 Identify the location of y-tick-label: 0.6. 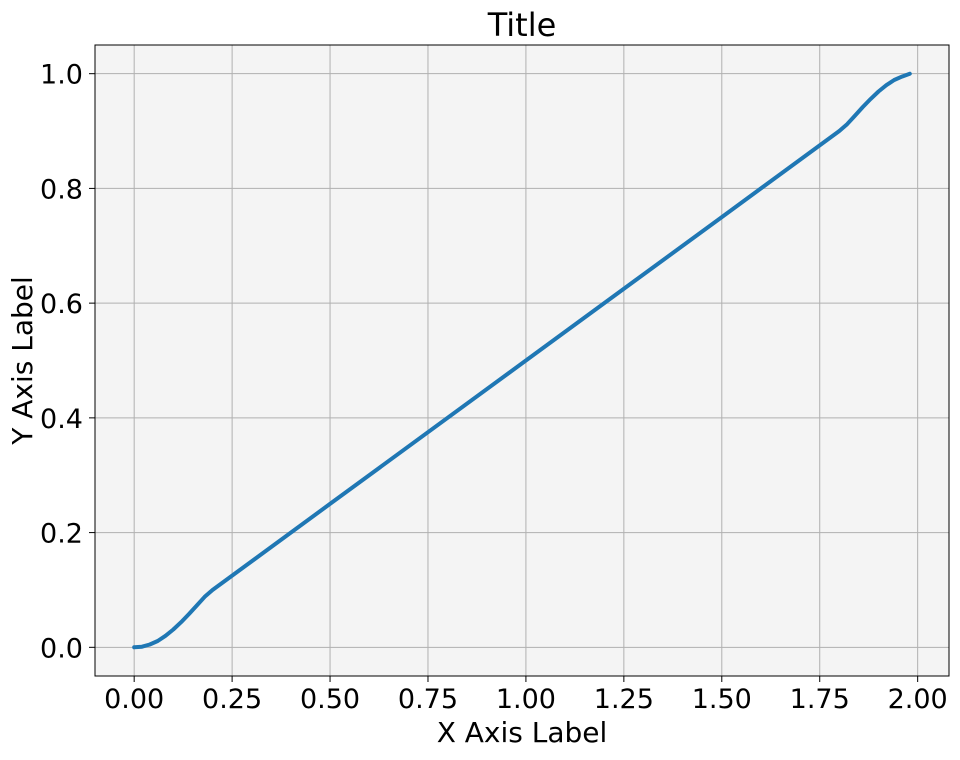
(61, 304).